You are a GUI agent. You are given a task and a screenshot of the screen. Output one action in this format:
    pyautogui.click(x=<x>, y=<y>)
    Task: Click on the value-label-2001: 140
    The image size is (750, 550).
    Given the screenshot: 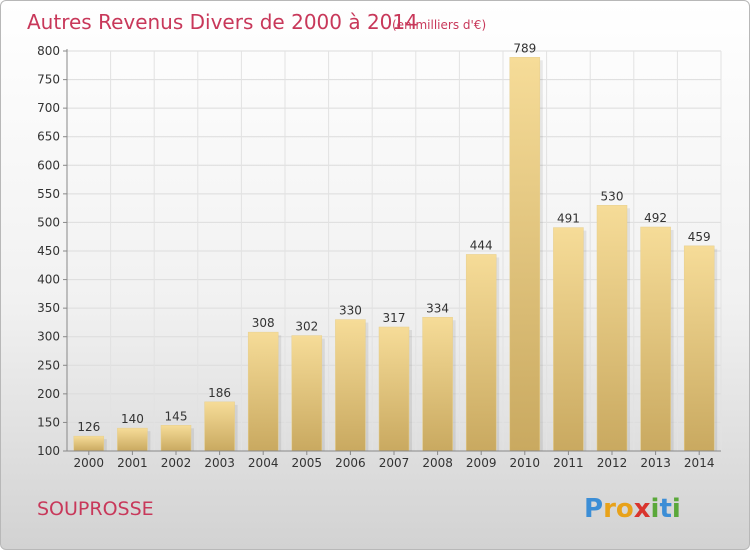 What is the action you would take?
    pyautogui.click(x=132, y=419)
    